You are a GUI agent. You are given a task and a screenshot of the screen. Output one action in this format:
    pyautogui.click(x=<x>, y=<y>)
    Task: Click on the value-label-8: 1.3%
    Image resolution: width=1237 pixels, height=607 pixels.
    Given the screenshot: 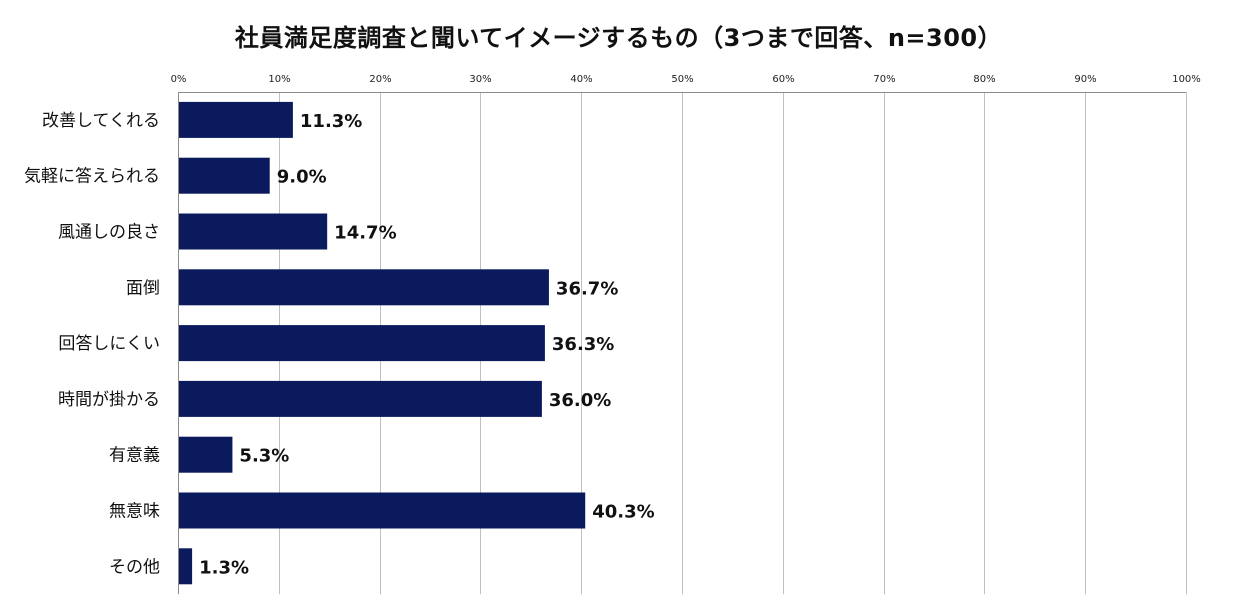 What is the action you would take?
    pyautogui.click(x=224, y=567)
    